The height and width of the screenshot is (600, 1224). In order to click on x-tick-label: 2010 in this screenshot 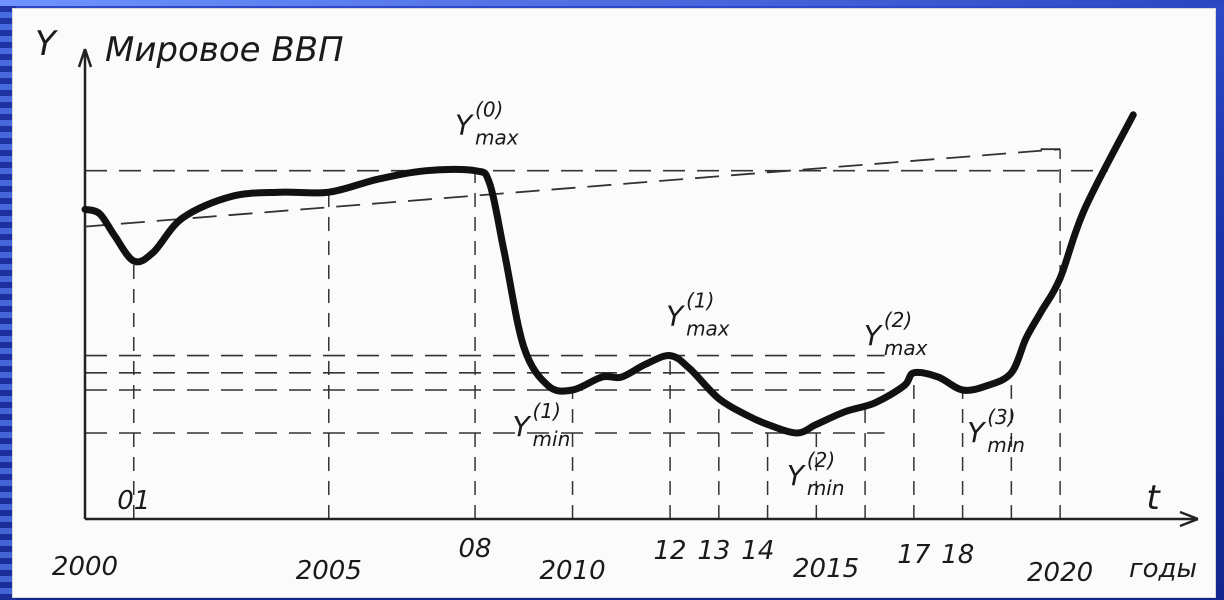, I will do `click(572, 571)`.